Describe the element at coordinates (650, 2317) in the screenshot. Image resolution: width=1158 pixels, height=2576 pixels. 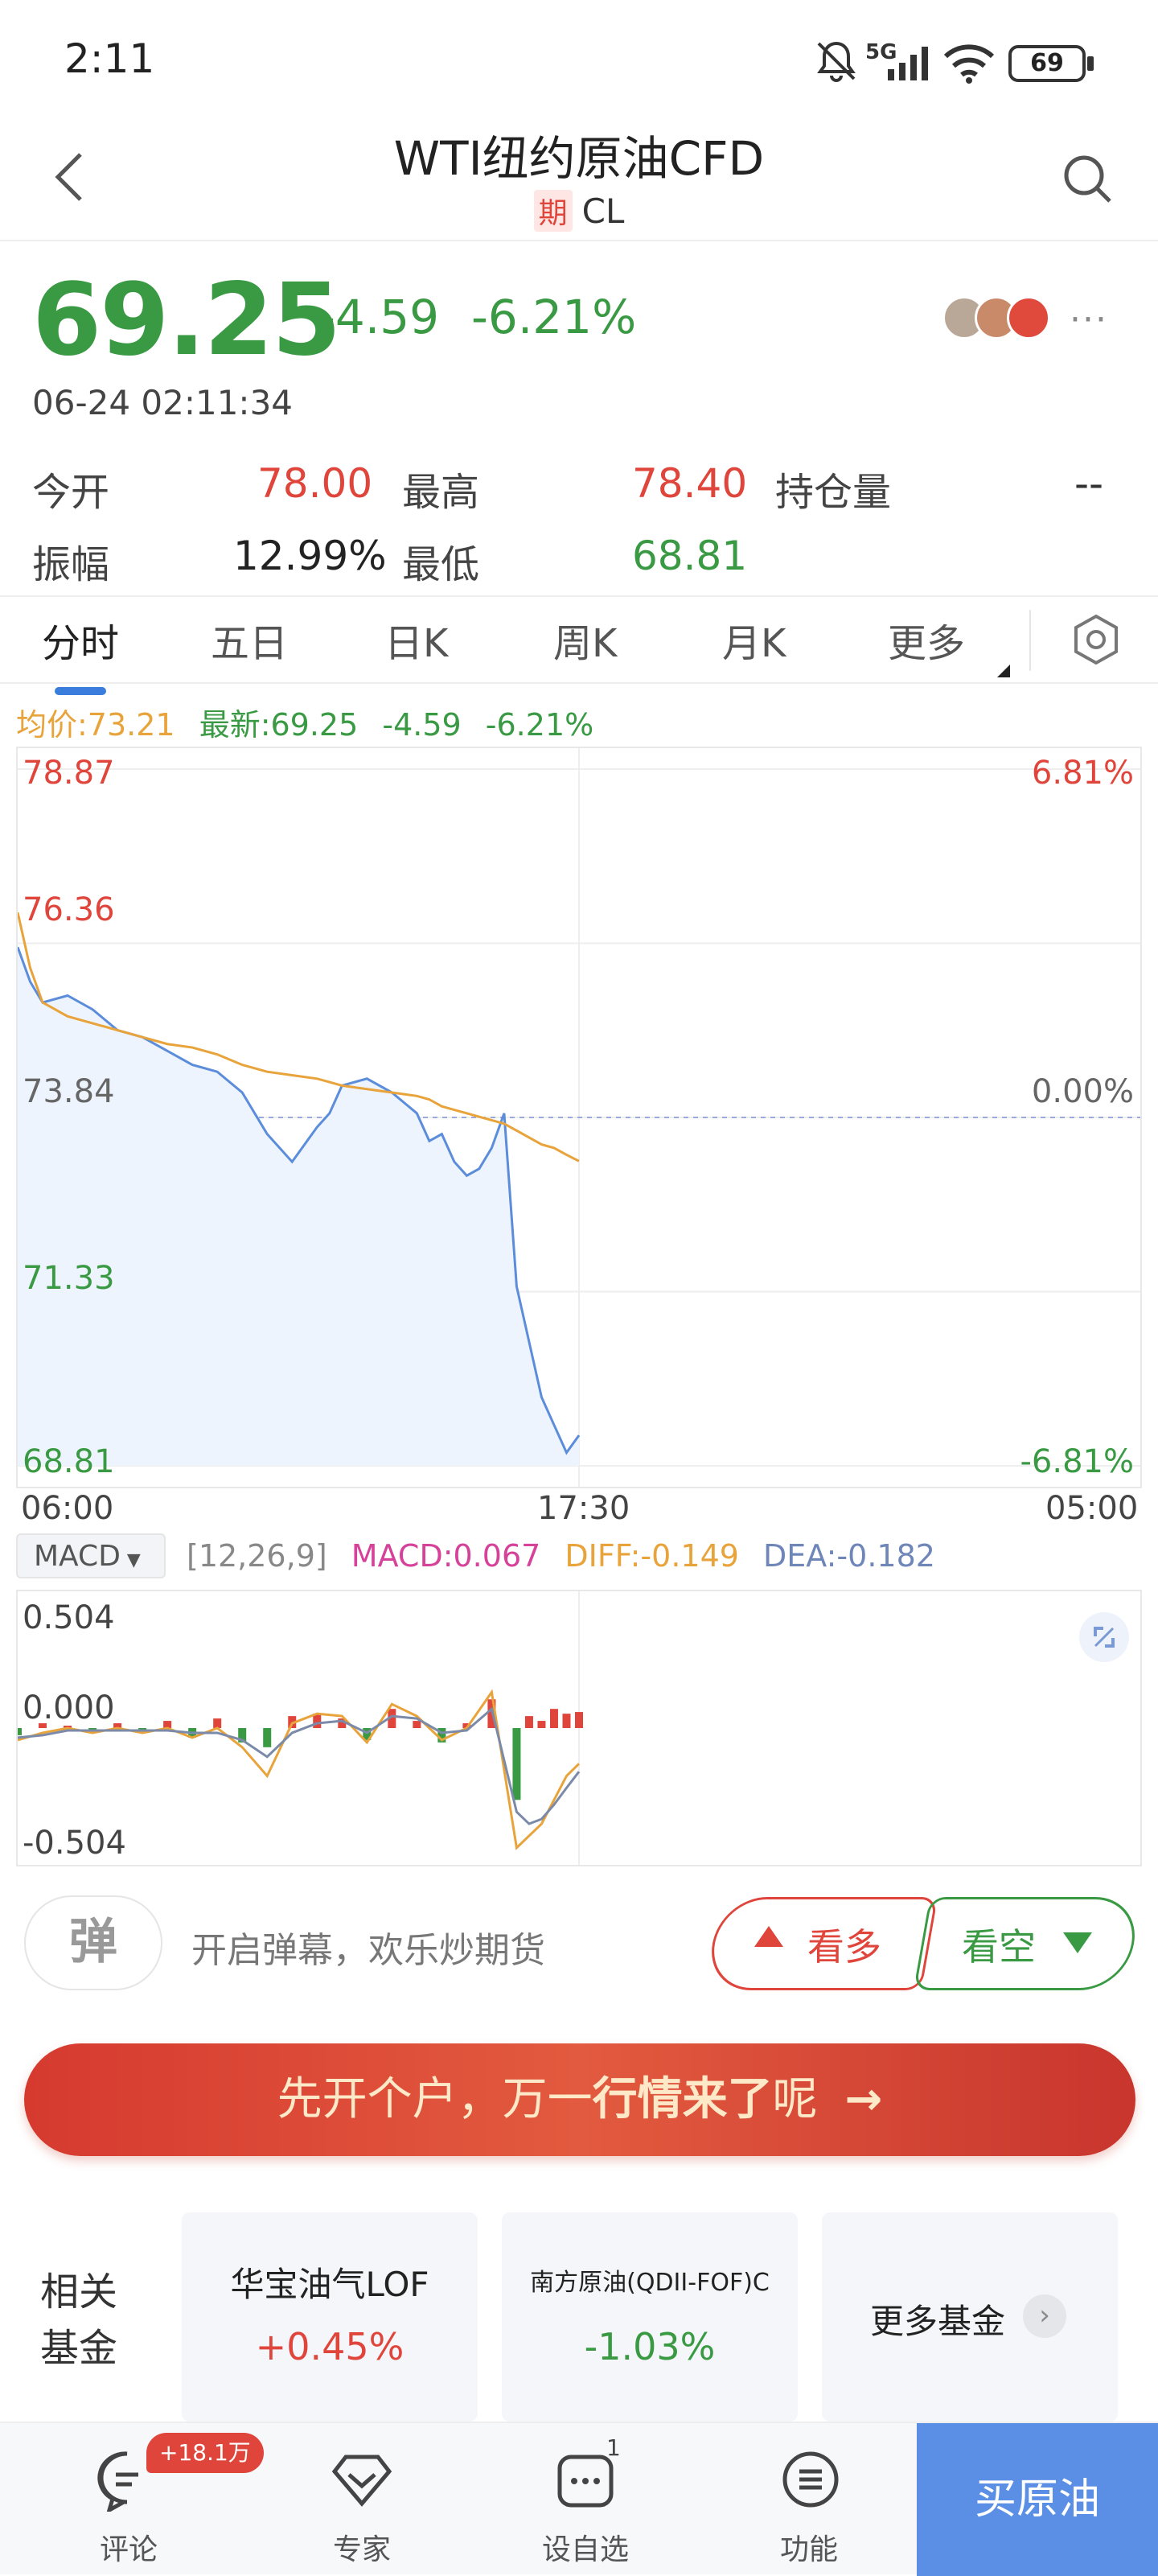
I see `fund-card: 南方原油(QDII-FOF)C -1.03%` at that location.